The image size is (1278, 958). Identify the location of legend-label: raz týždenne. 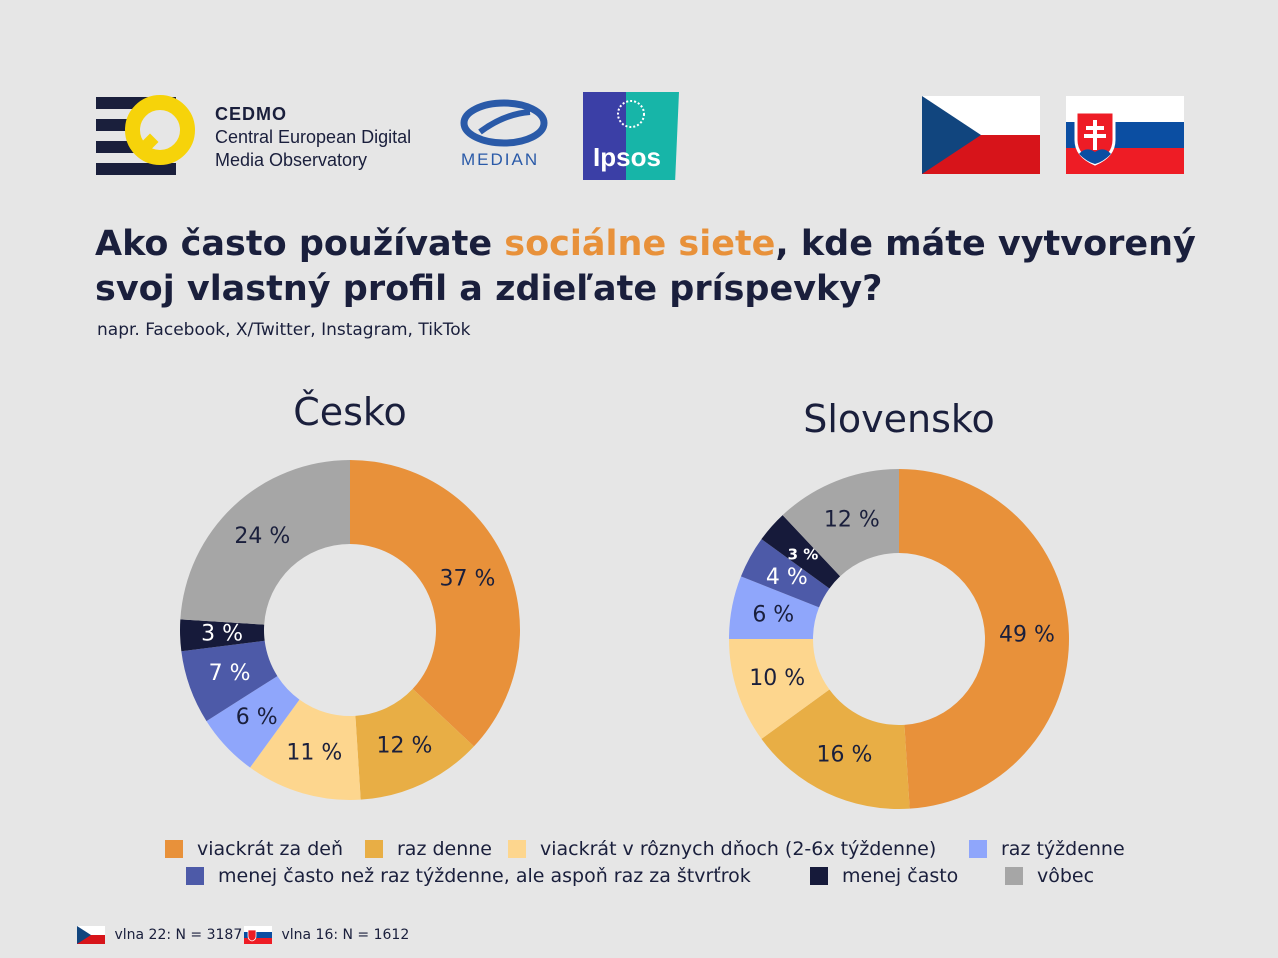
(1063, 849).